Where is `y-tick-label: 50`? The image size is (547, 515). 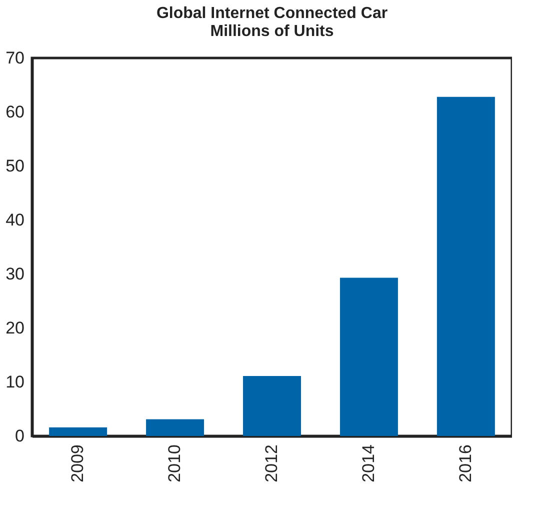
y-tick-label: 50 is located at coordinates (15, 166).